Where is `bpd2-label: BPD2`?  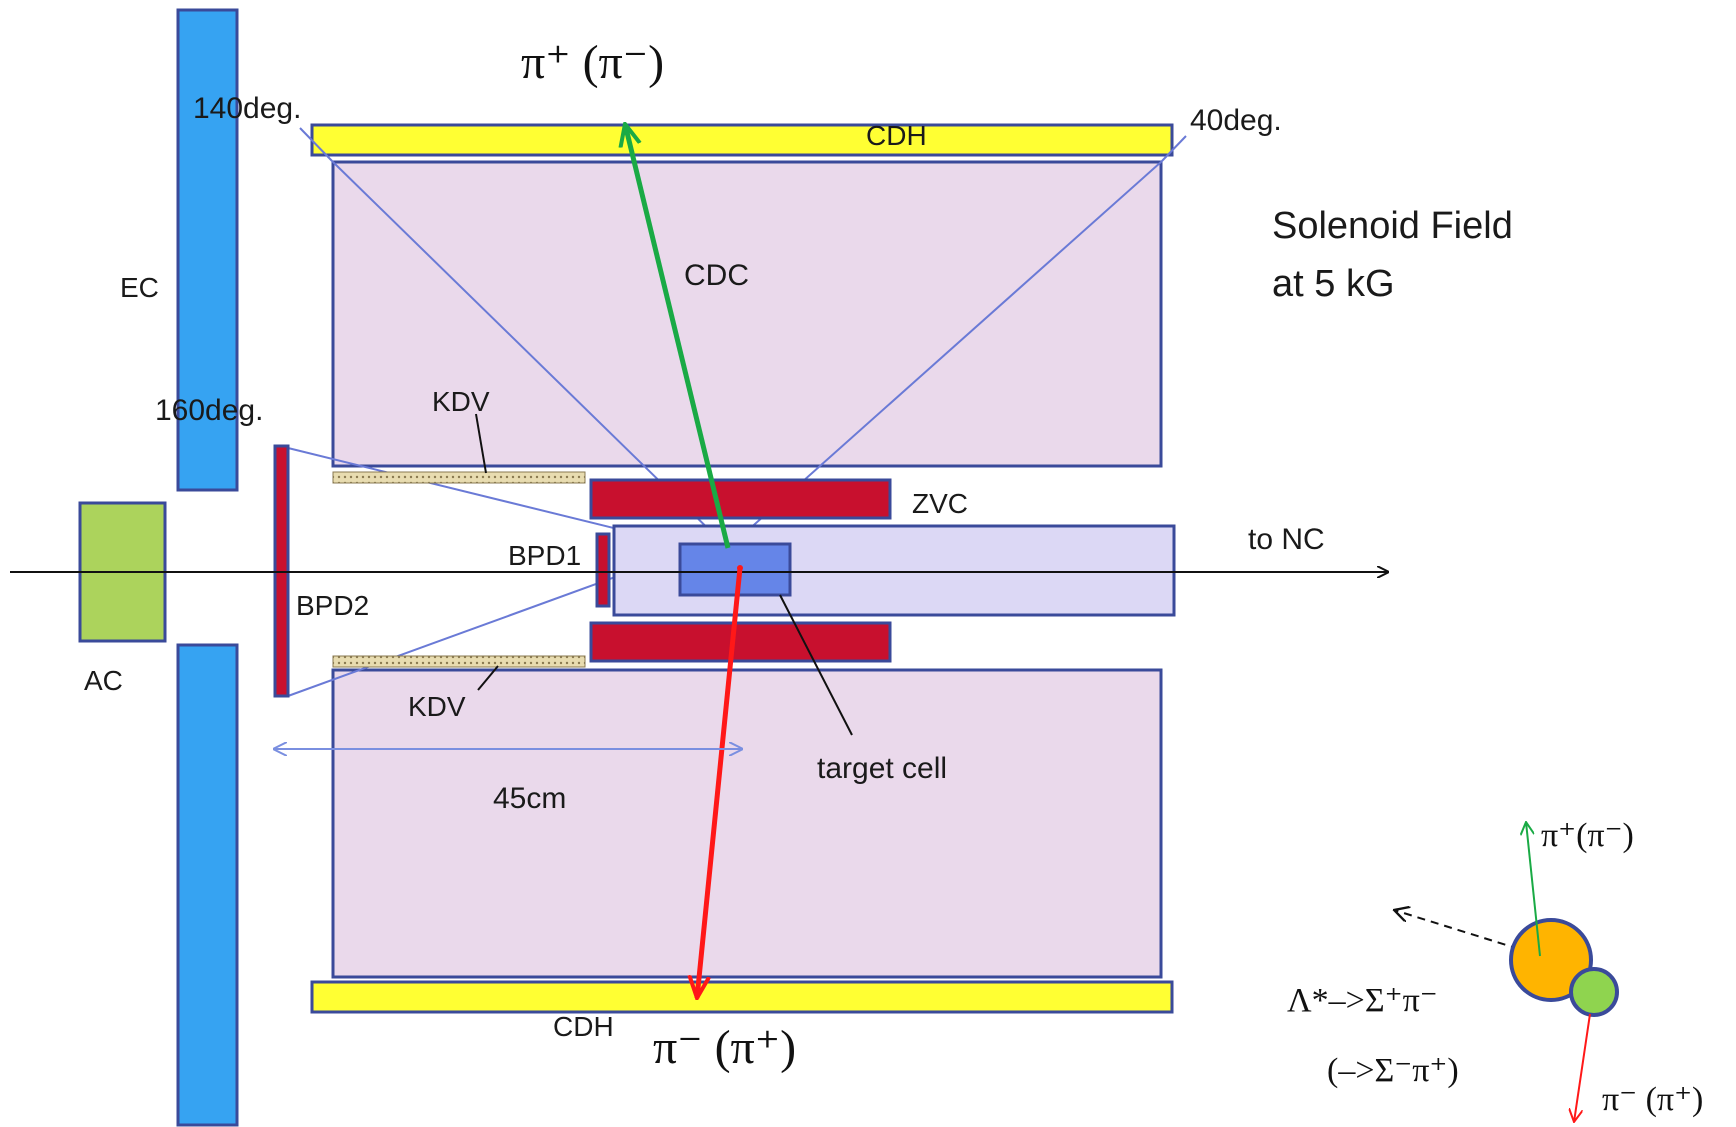 bpd2-label: BPD2 is located at coordinates (332, 605).